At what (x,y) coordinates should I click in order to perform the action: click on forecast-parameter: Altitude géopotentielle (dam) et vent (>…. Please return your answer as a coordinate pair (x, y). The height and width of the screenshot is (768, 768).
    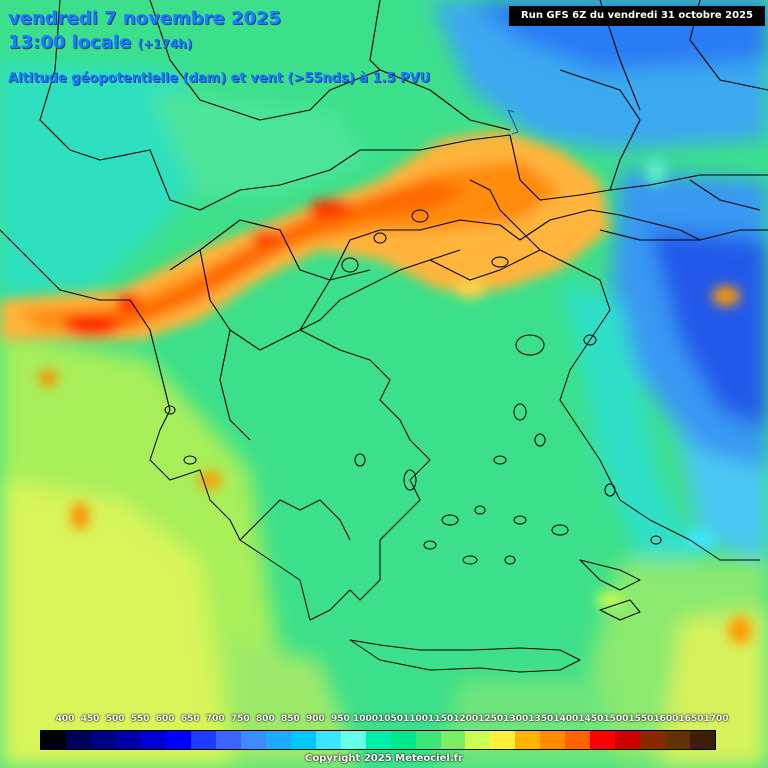
    Looking at the image, I should click on (219, 78).